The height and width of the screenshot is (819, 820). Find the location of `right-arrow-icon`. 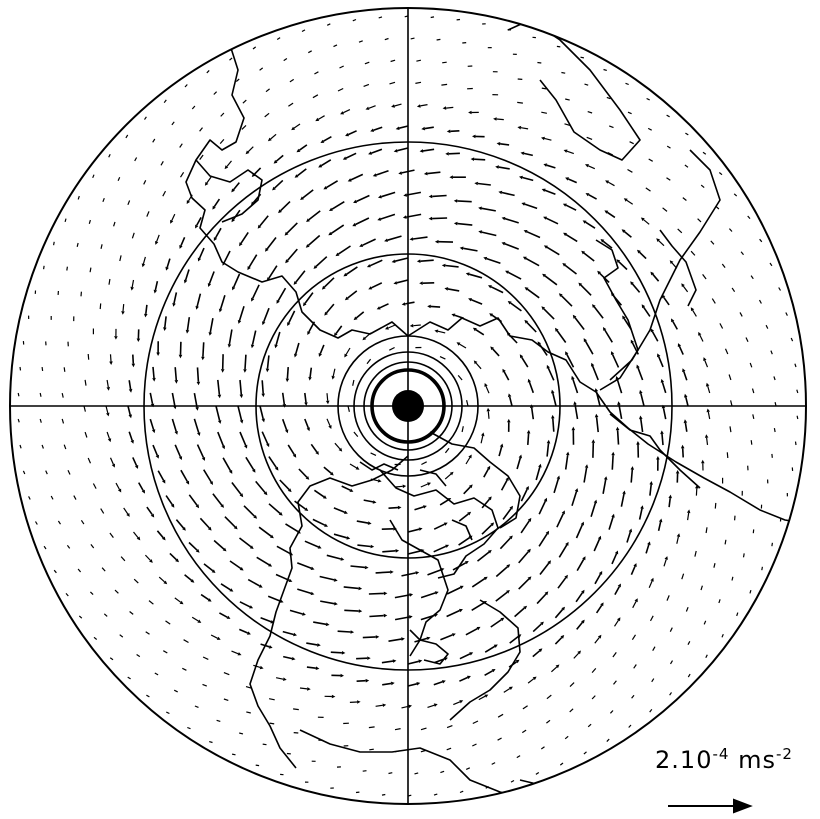

right-arrow-icon is located at coordinates (710, 806).